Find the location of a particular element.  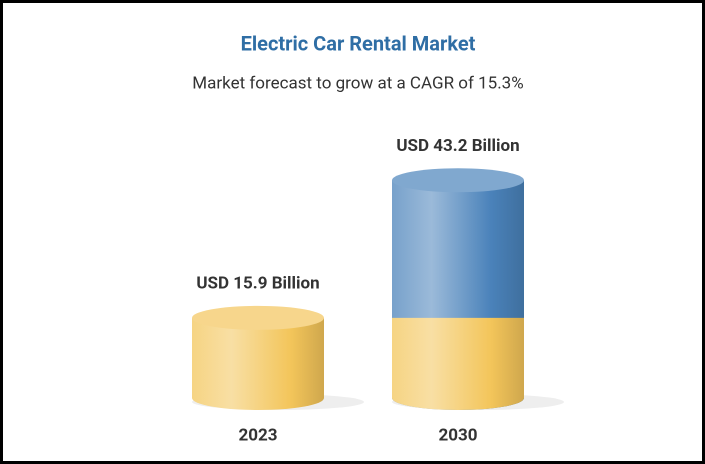

x-tick-label: 2030 is located at coordinates (457, 435).